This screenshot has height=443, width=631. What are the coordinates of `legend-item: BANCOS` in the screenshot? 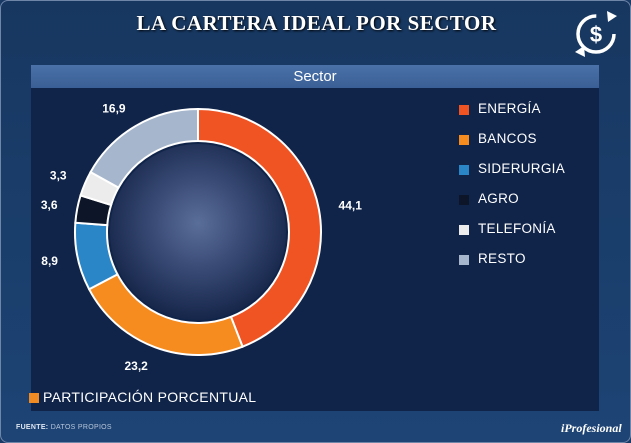 It's located at (534, 146).